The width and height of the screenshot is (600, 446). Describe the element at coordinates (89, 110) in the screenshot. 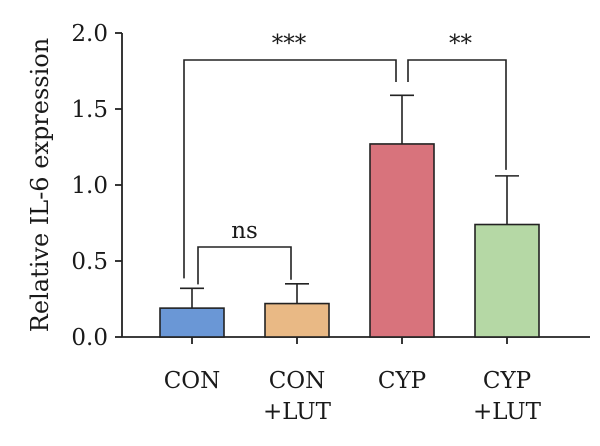

I see `y-tick-label: 1.5` at that location.